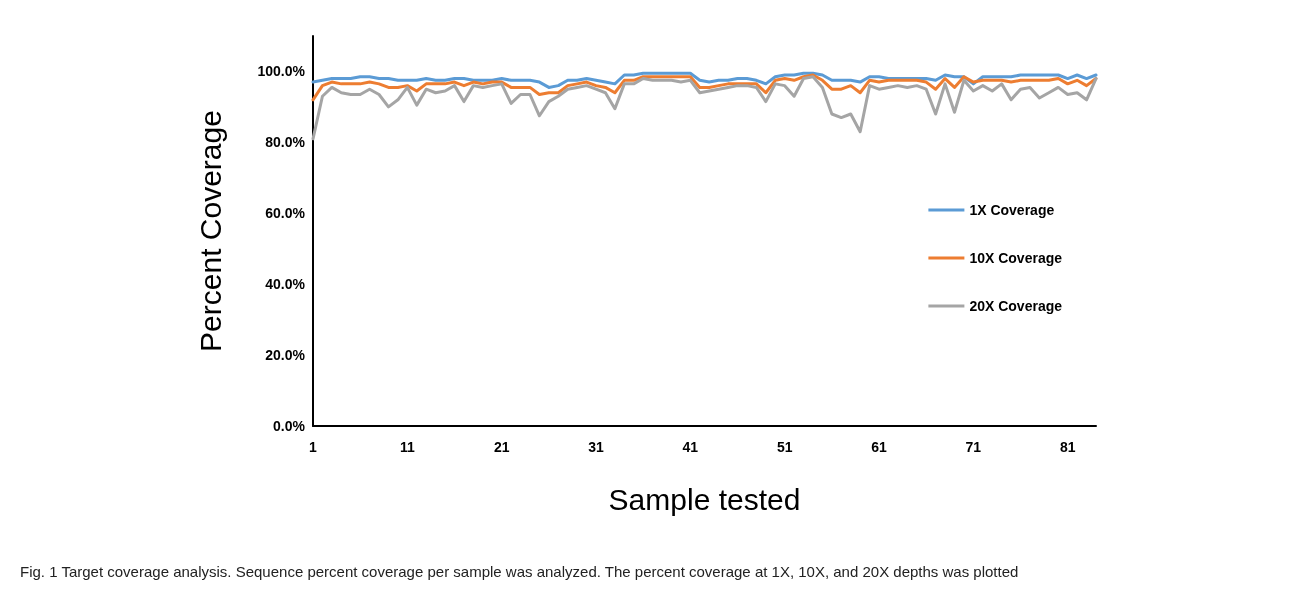 The width and height of the screenshot is (1290, 597). Describe the element at coordinates (1067, 447) in the screenshot. I see `x-tick-label: 81` at that location.